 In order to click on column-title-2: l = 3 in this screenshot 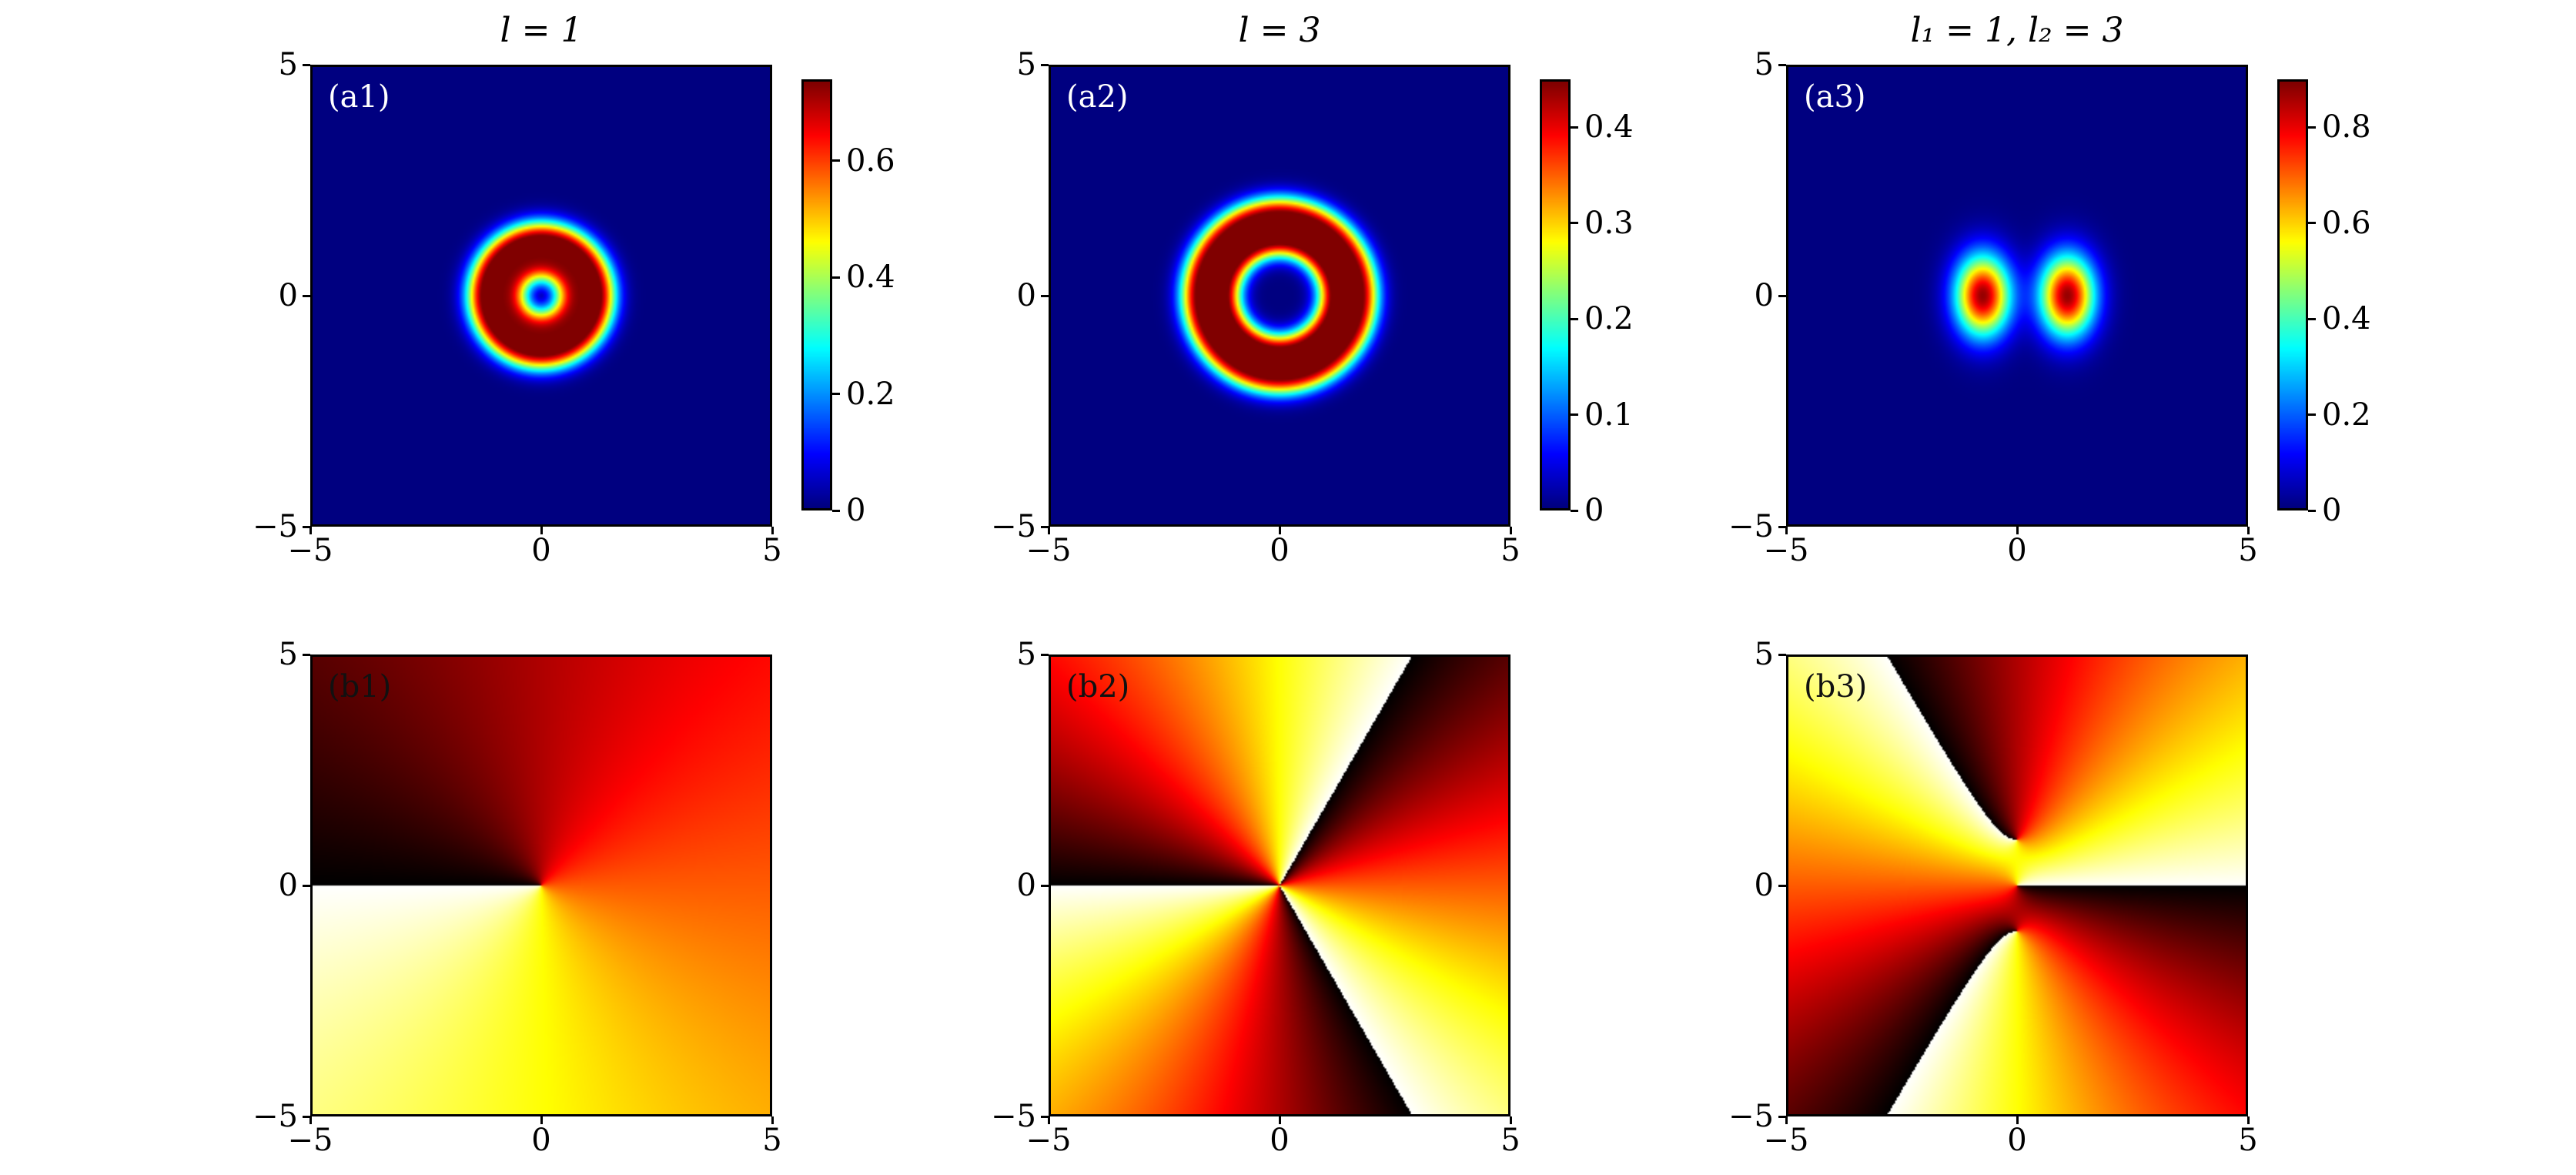, I will do `click(1280, 30)`.